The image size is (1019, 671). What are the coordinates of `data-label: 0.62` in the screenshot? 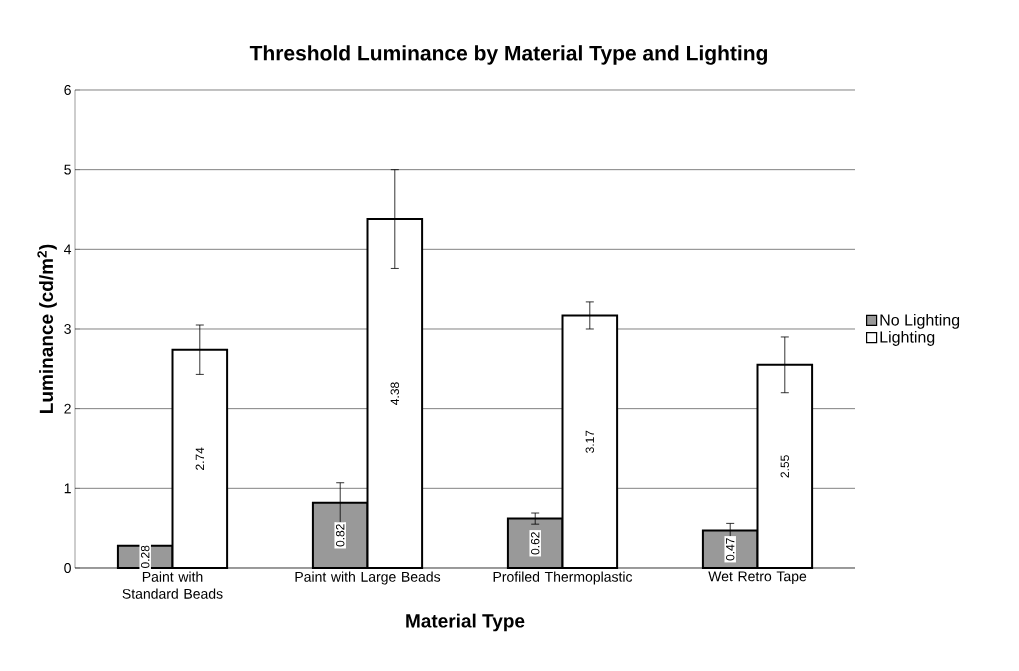 It's located at (535, 543).